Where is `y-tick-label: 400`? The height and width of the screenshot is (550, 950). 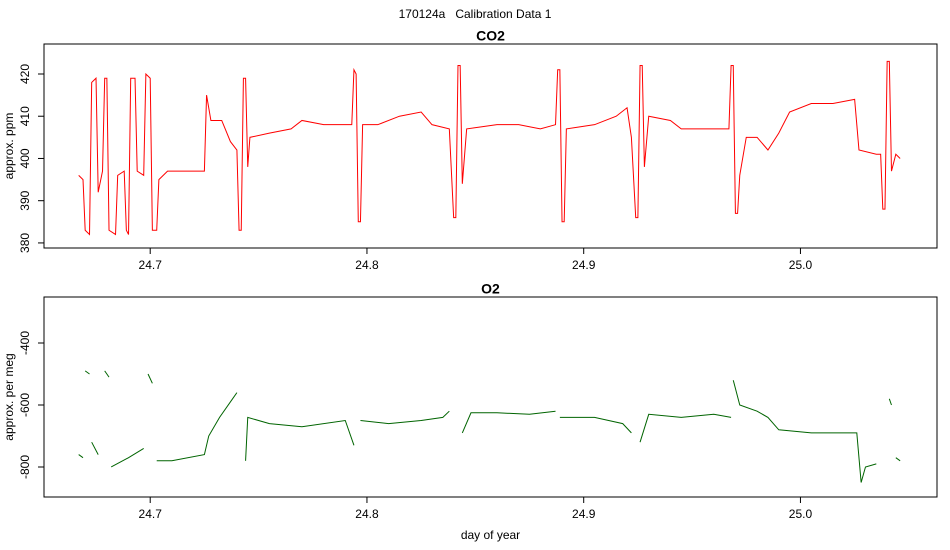 y-tick-label: 400 is located at coordinates (25, 158).